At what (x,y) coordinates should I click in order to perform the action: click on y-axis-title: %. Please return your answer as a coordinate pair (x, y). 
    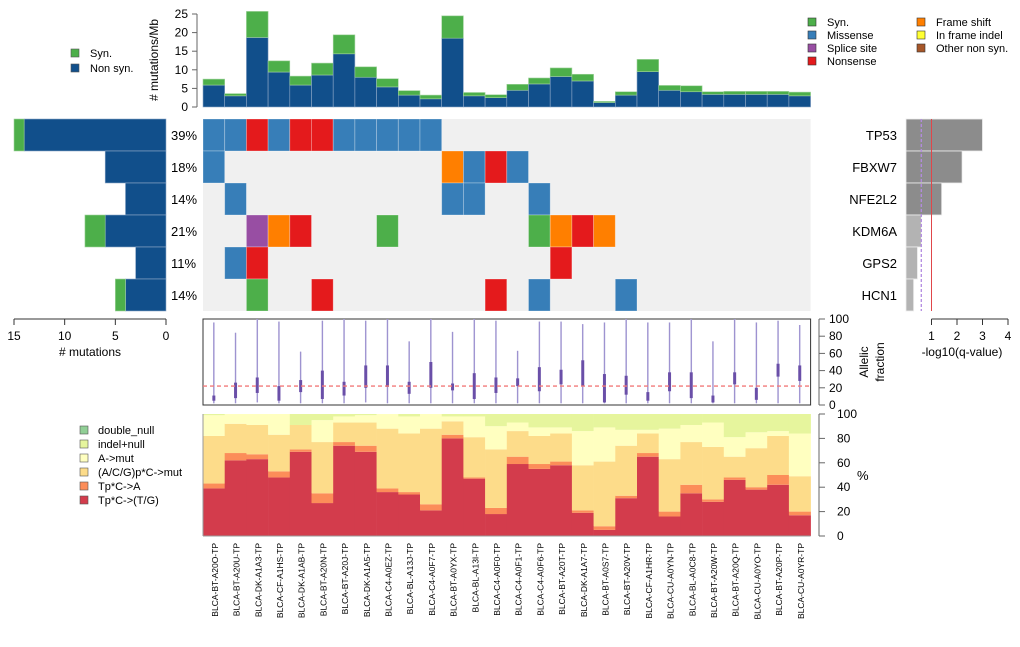
    Looking at the image, I should click on (863, 475).